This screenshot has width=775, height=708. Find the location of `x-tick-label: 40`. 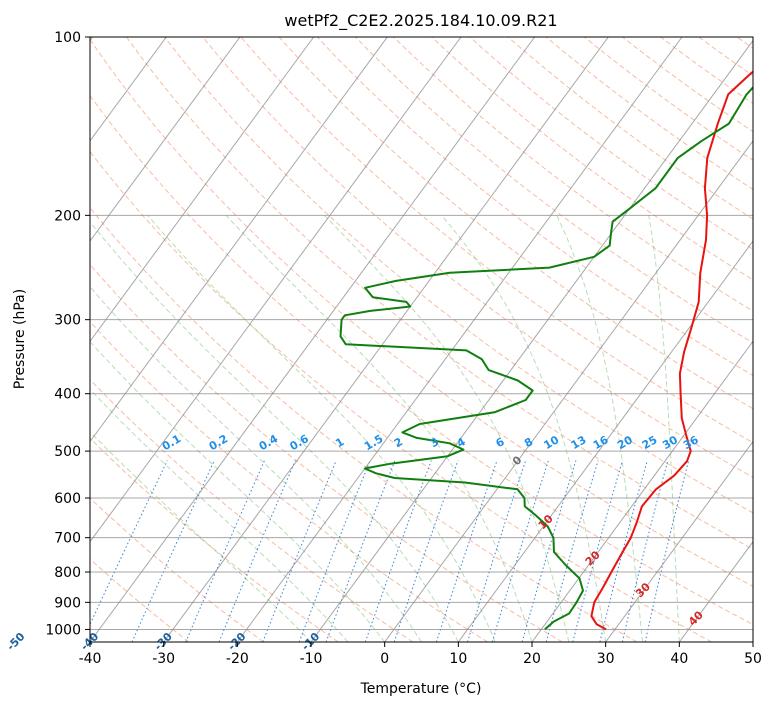

x-tick-label: 40 is located at coordinates (679, 659).